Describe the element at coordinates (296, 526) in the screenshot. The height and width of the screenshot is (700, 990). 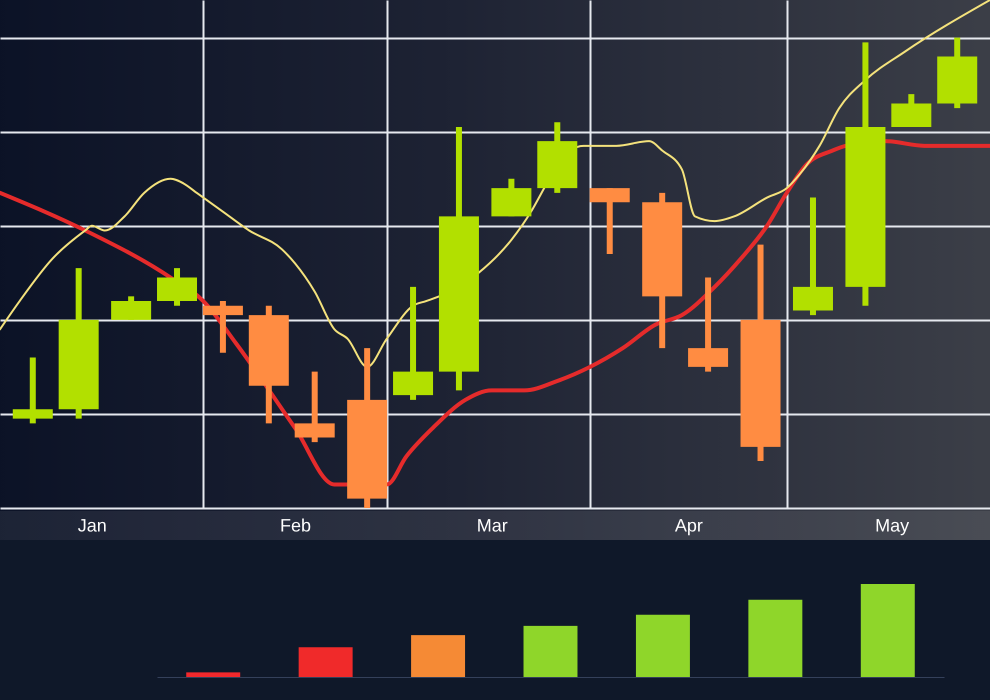
I see `x-tick-label: Feb` at that location.